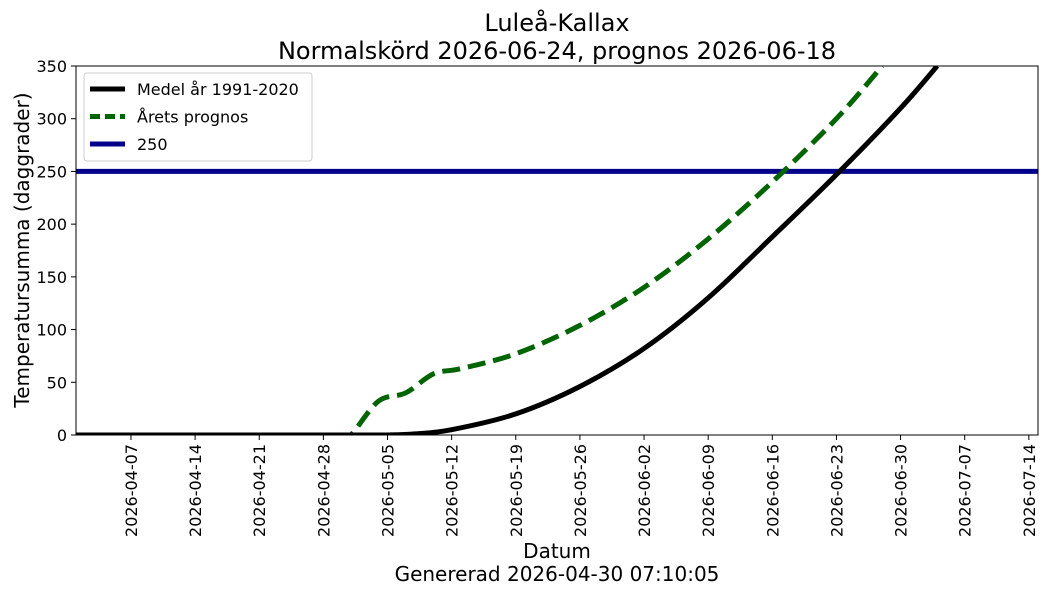  I want to click on x-tick-label-13: 2026-07-07, so click(965, 490).